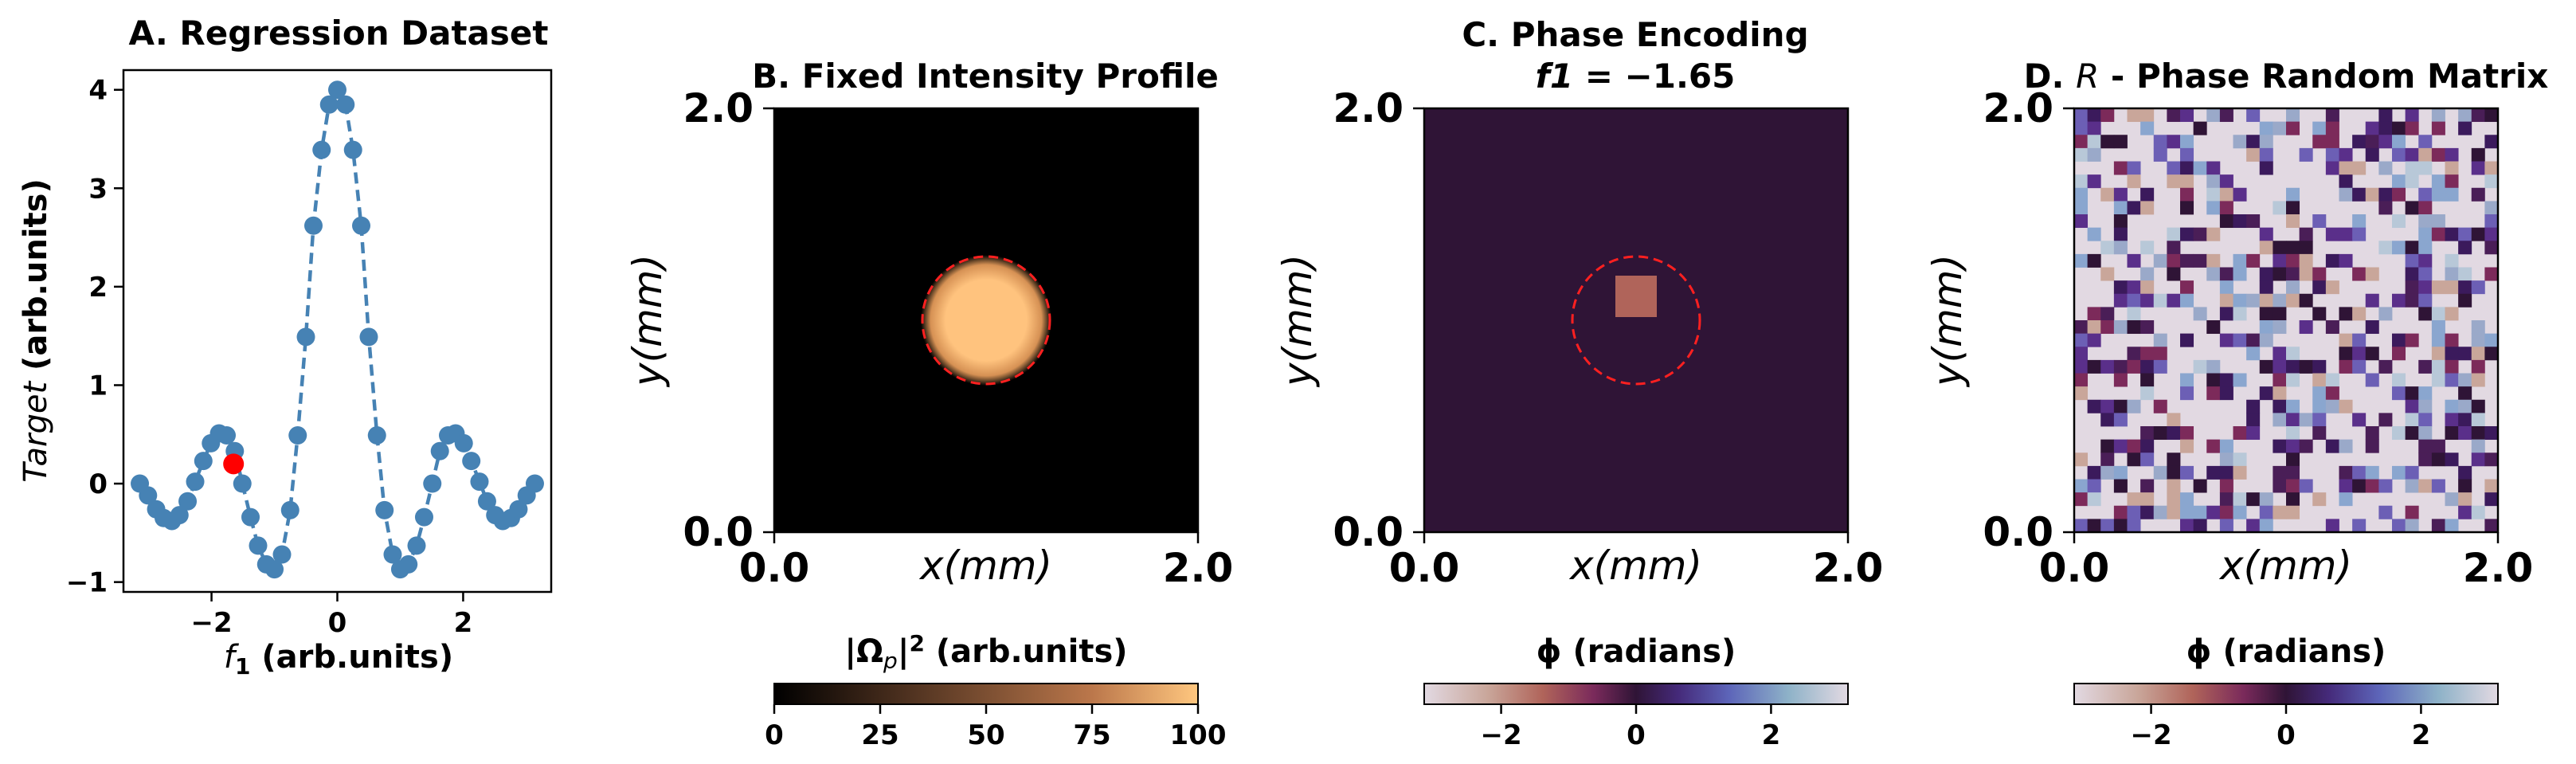  I want to click on panel-d-ytick-bottom: 0.0, so click(2018, 532).